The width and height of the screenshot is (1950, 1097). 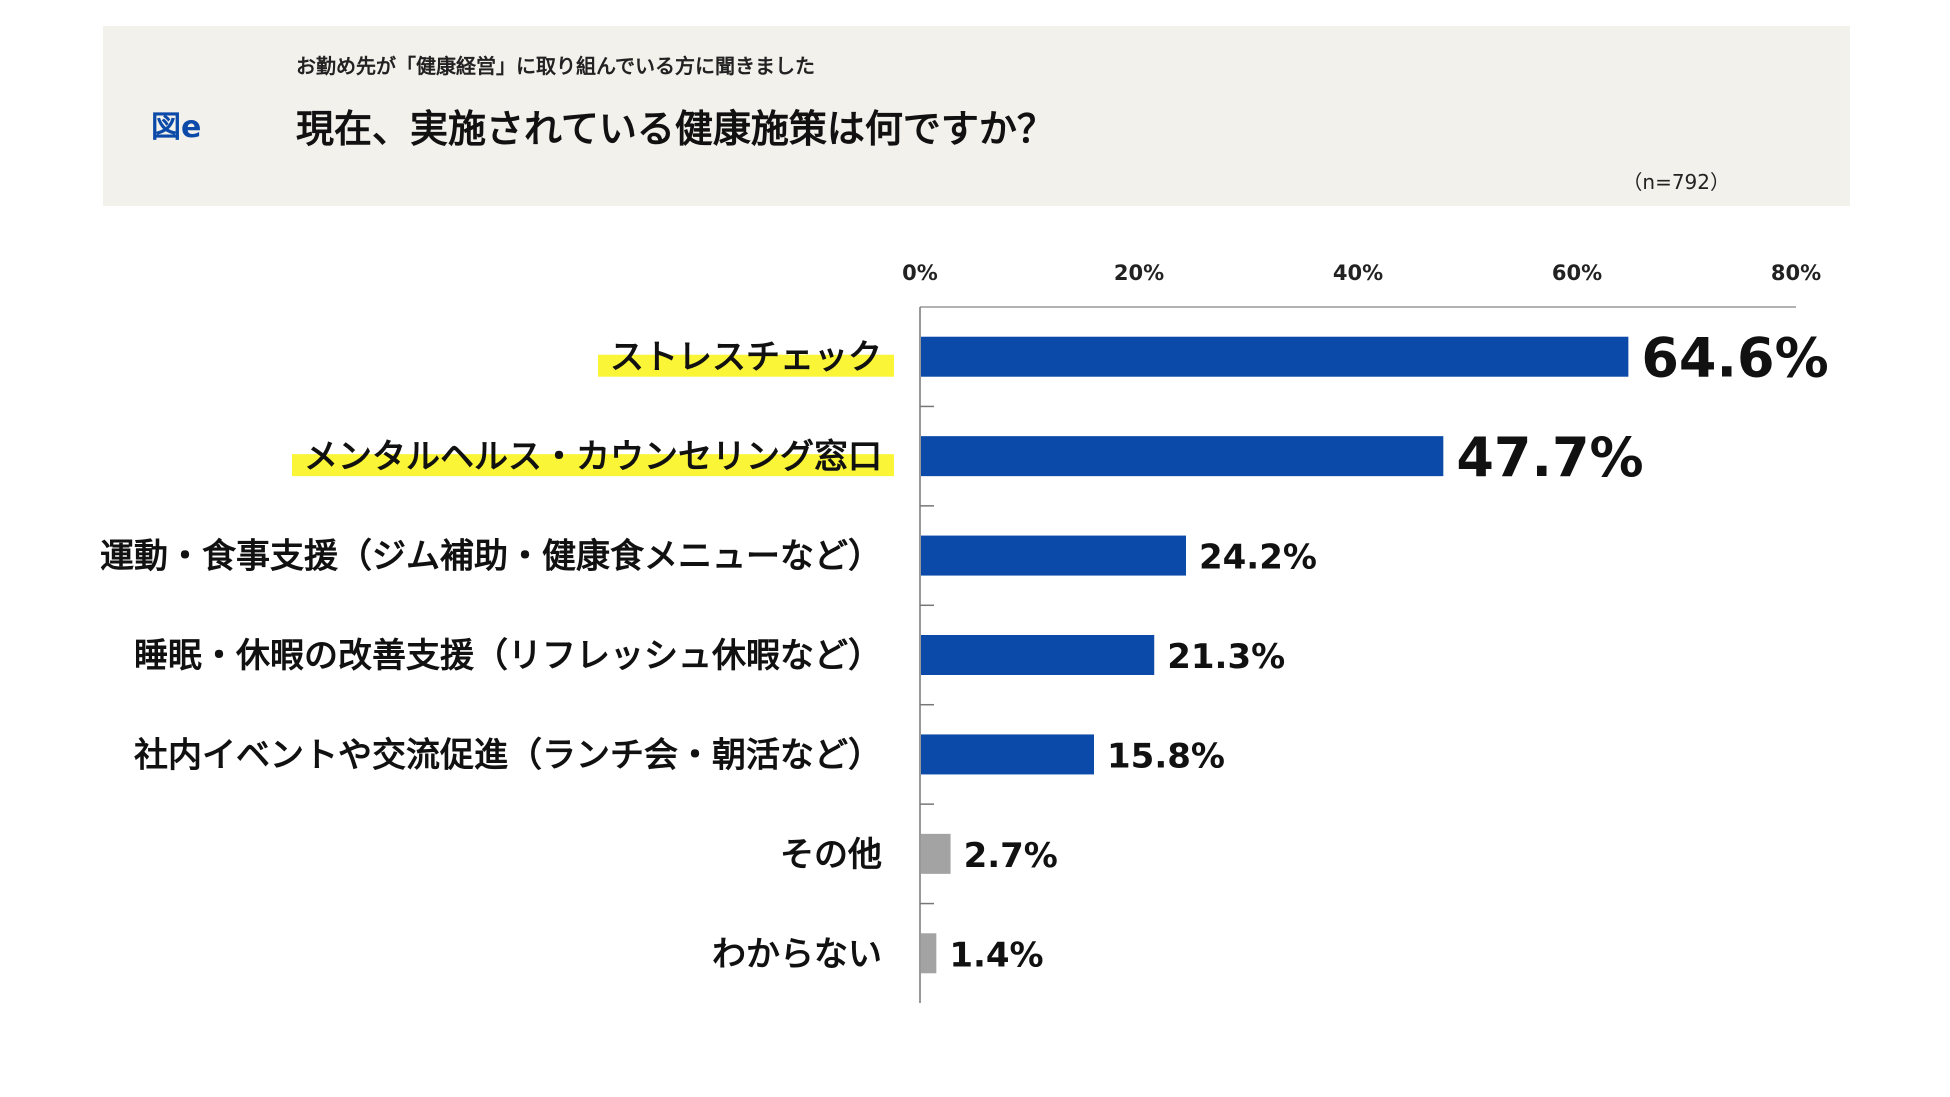 I want to click on category-label: 運動・食事支援（ジム補助・健康食メニューなど）, so click(x=491, y=557).